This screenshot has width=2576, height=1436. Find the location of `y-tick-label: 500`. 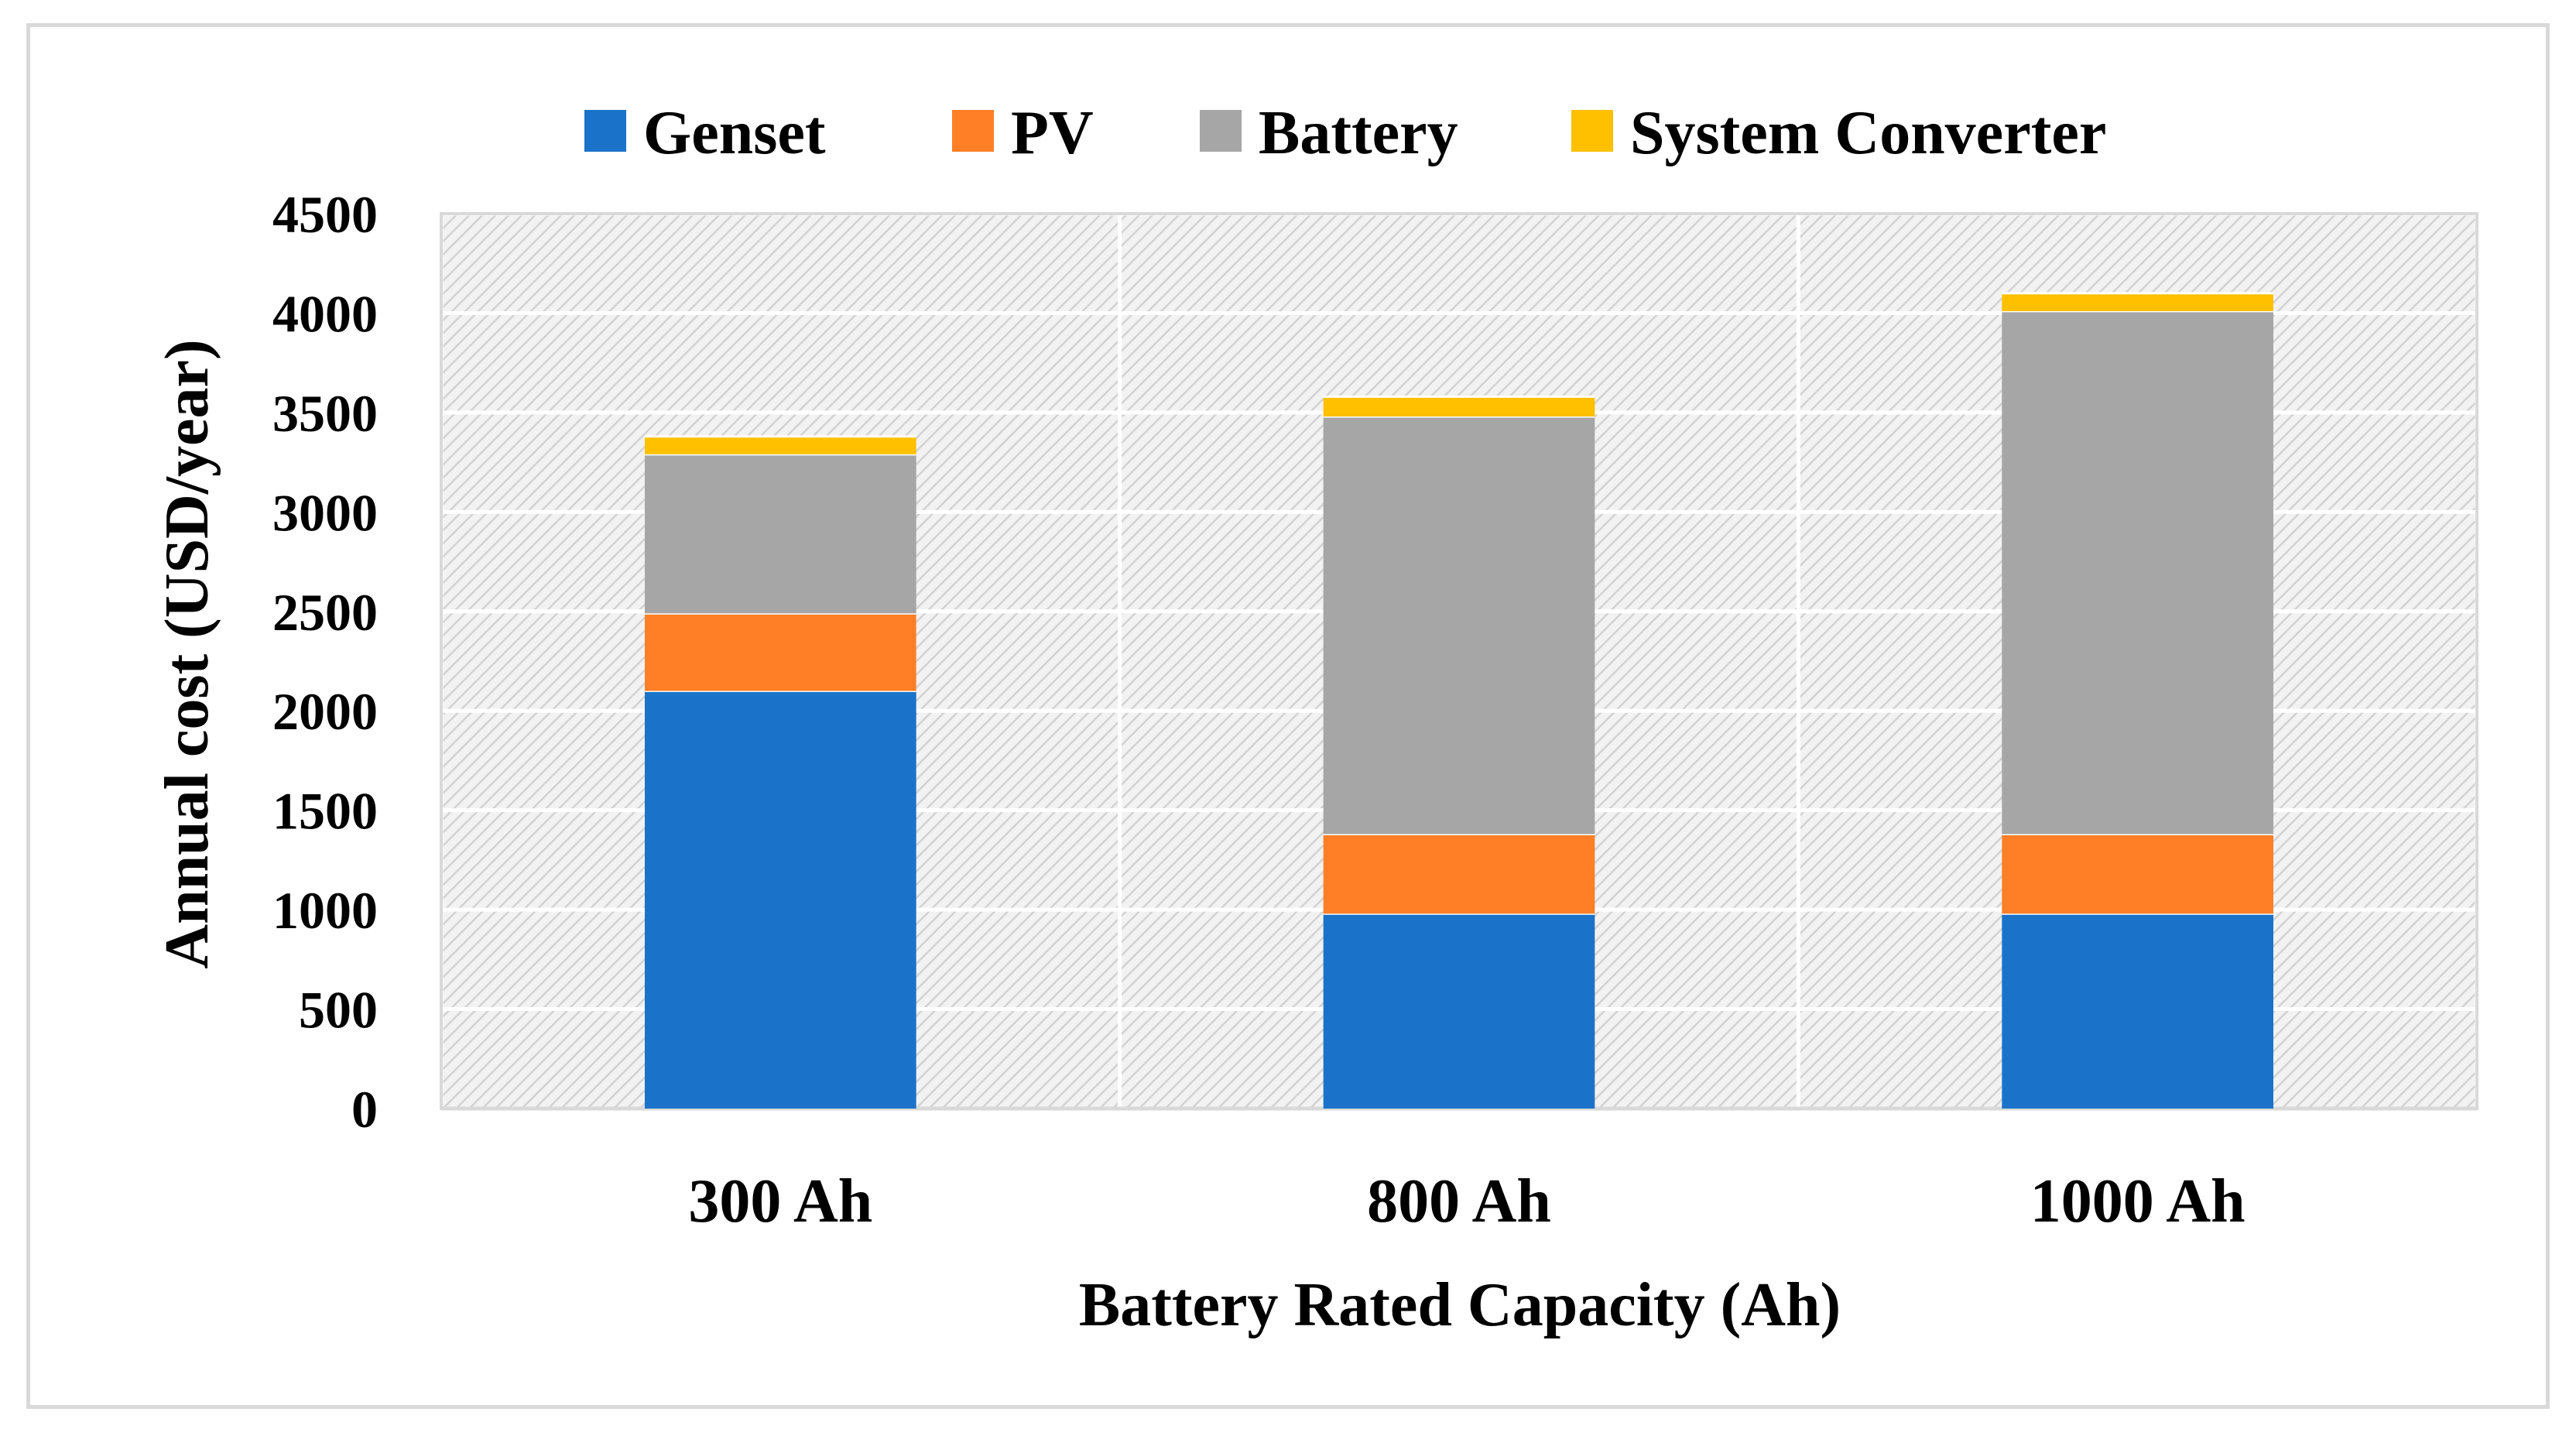

y-tick-label: 500 is located at coordinates (338, 1010).